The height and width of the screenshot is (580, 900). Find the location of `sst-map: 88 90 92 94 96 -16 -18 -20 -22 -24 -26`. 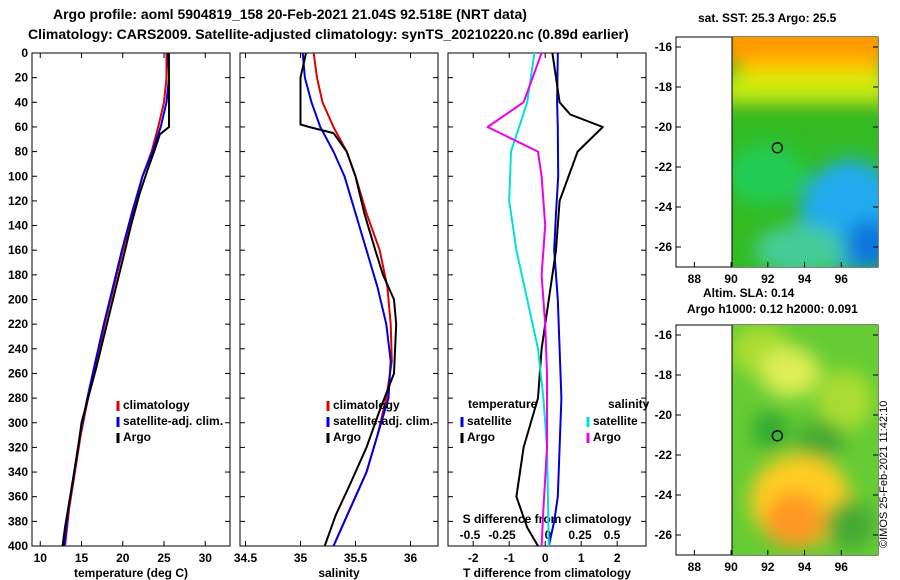

sst-map: 88 90 92 94 96 -16 -18 -20 -22 -24 -26 is located at coordinates (767, 161).